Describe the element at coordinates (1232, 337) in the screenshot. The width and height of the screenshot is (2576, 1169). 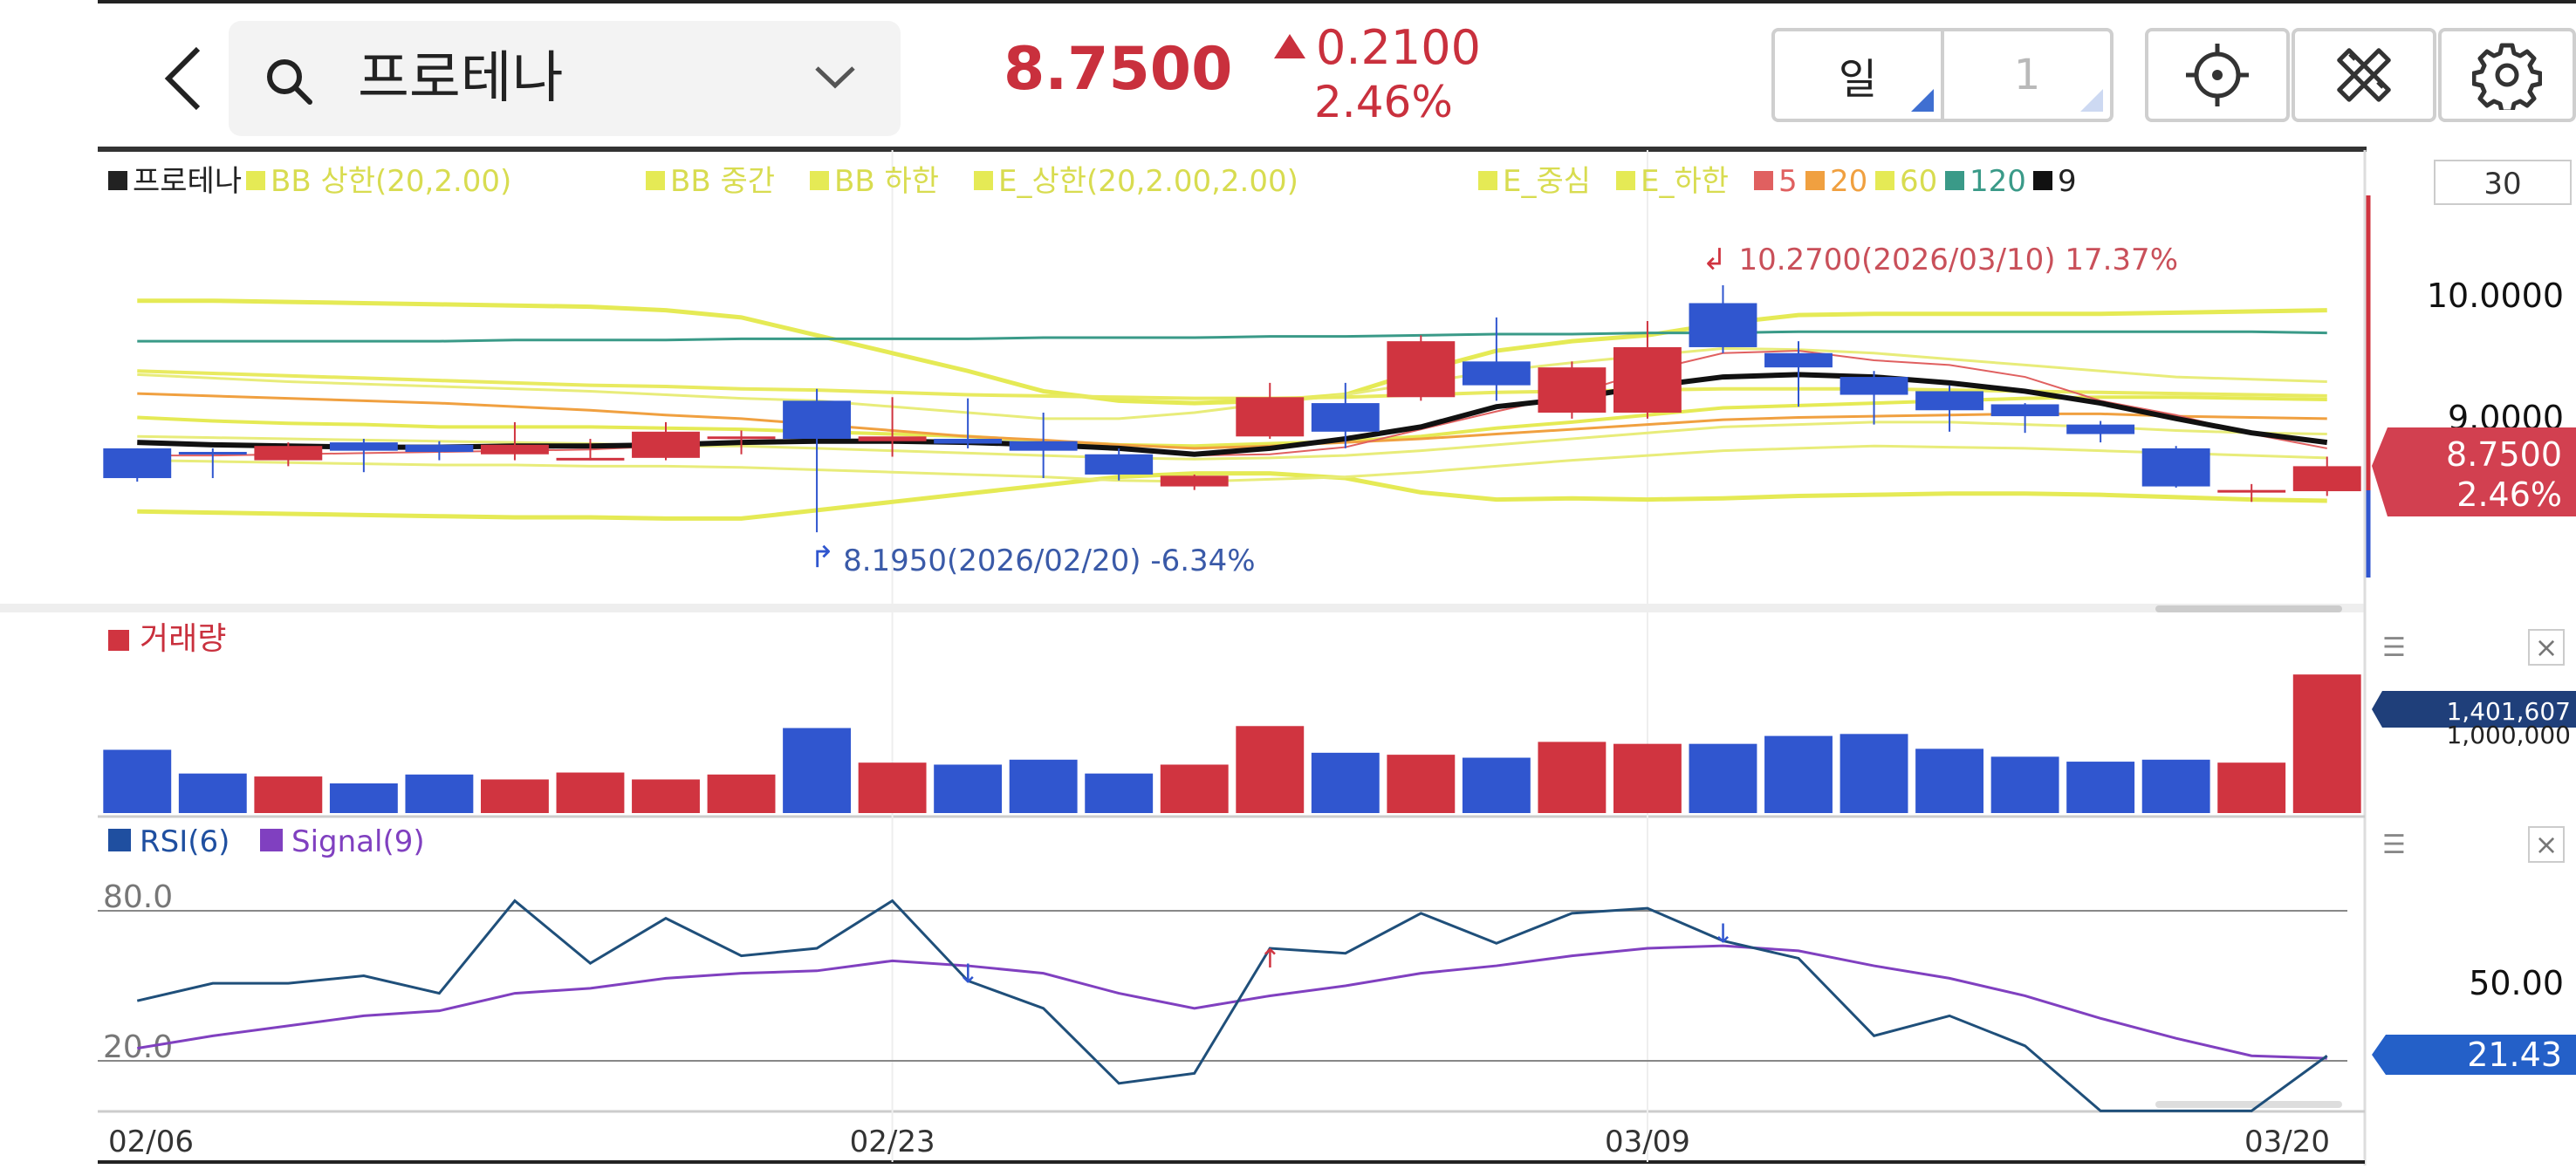
I see `overlay-line-ma120` at that location.